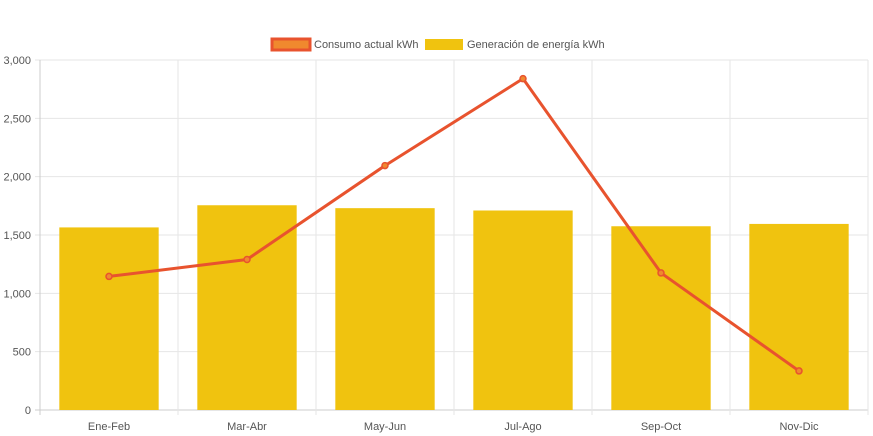  What do you see at coordinates (247, 259) in the screenshot?
I see `point-mar-abr` at bounding box center [247, 259].